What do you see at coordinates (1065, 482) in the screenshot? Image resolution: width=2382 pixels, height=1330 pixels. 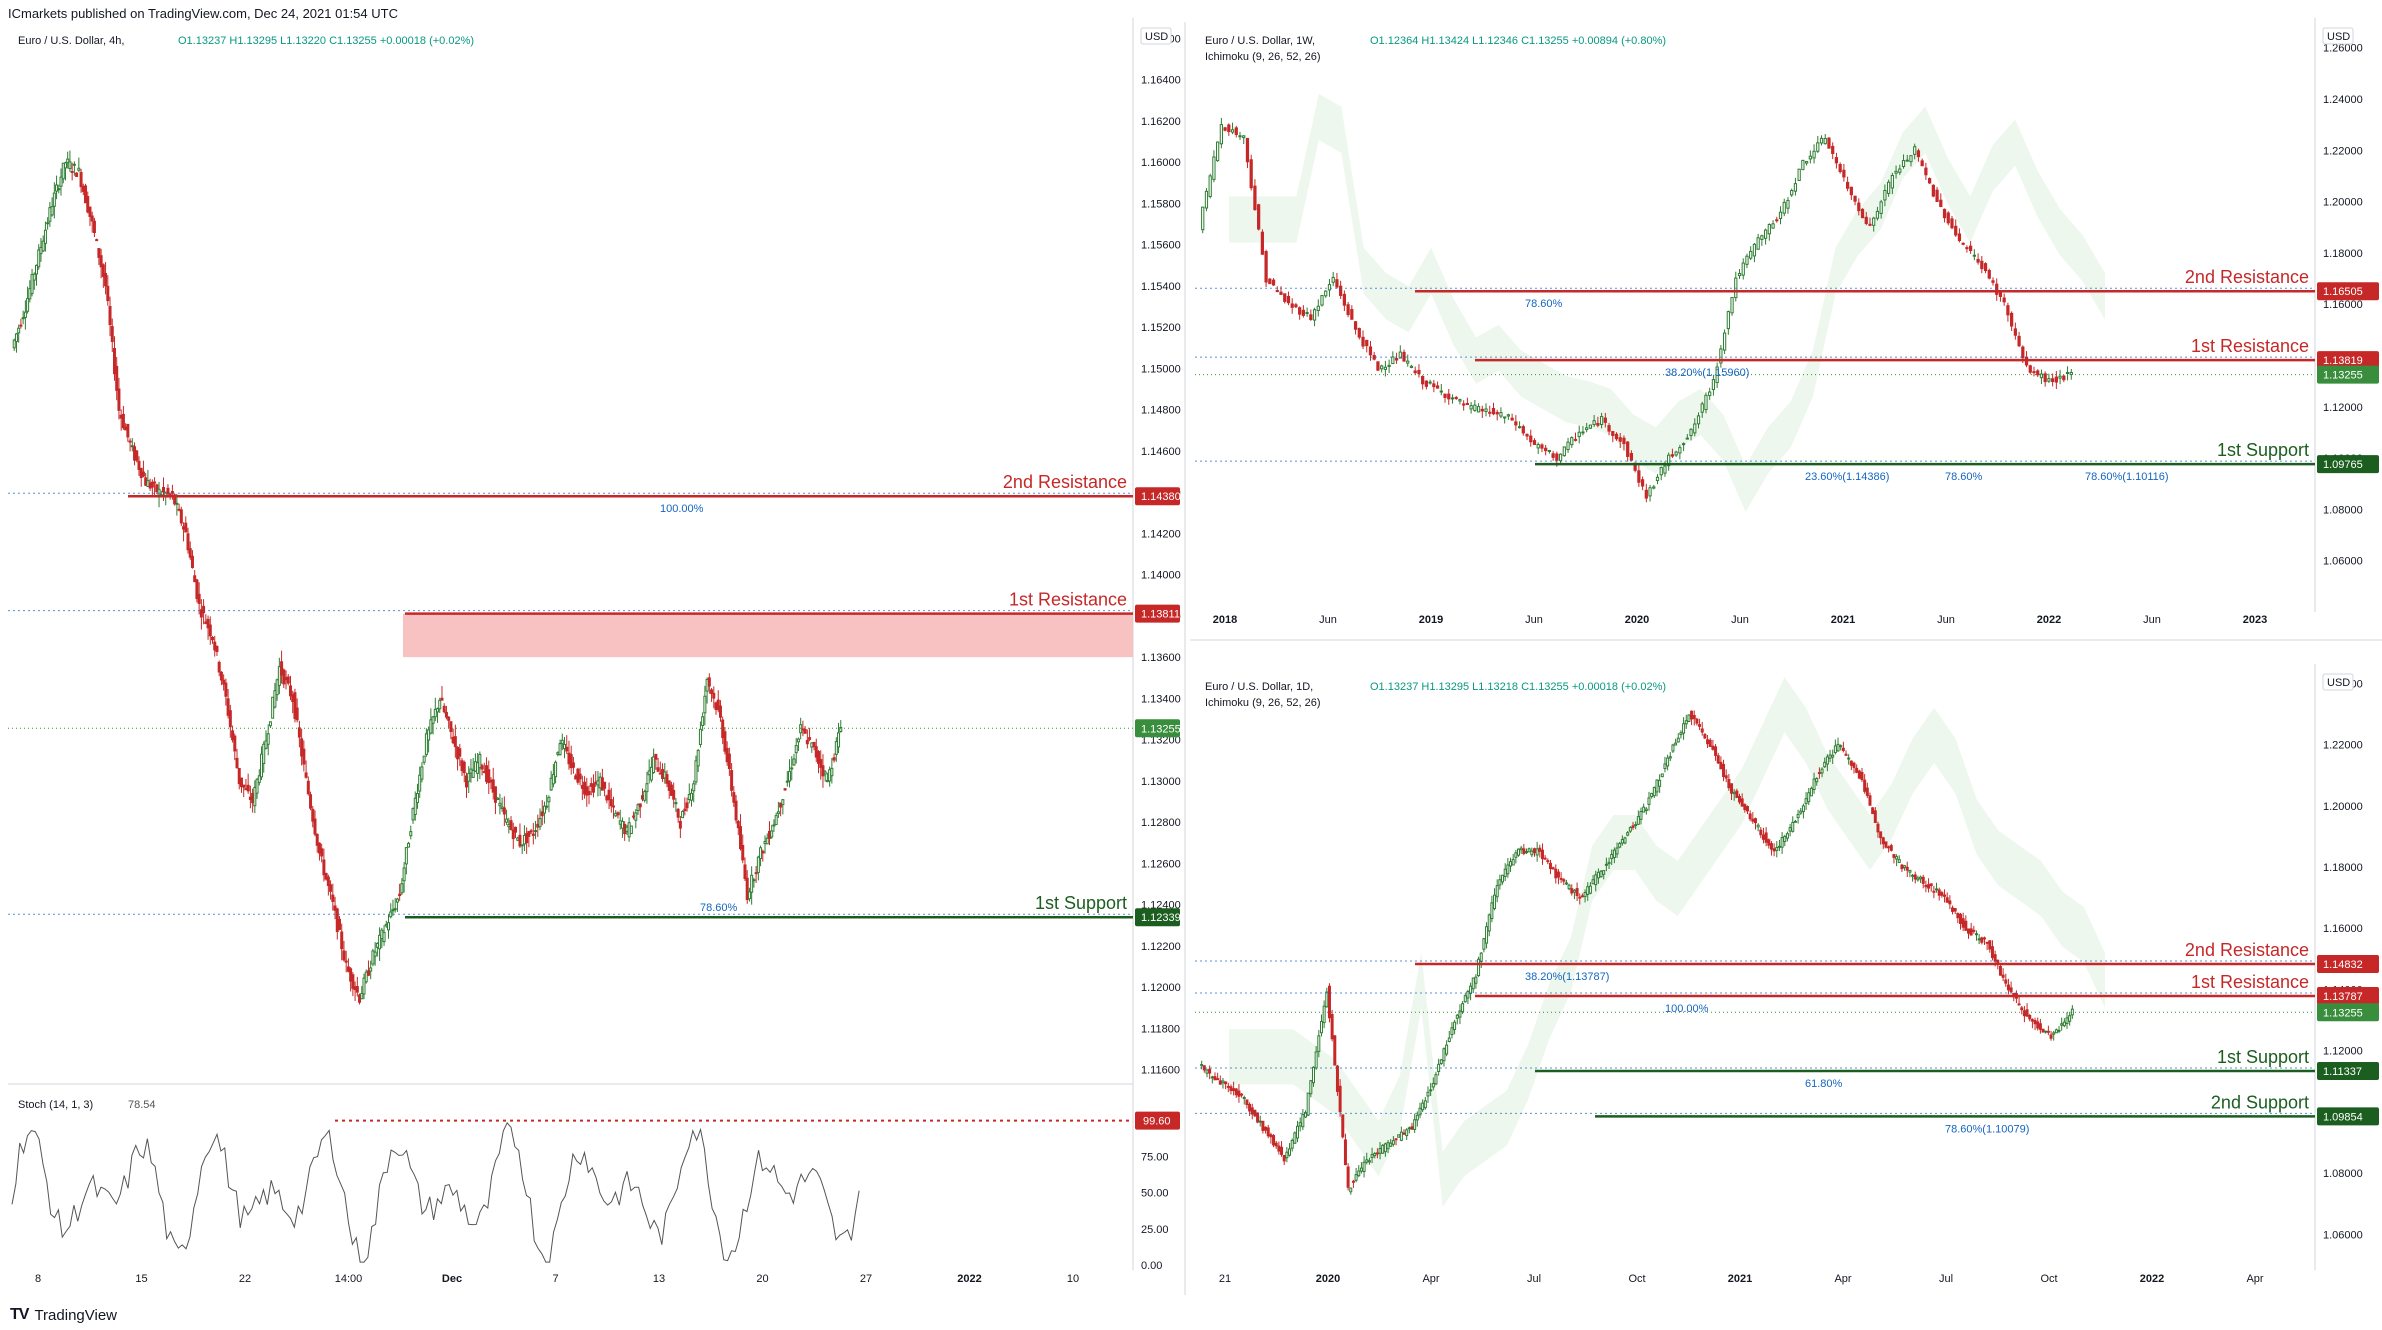 I see `level-label: 2nd Resistance` at bounding box center [1065, 482].